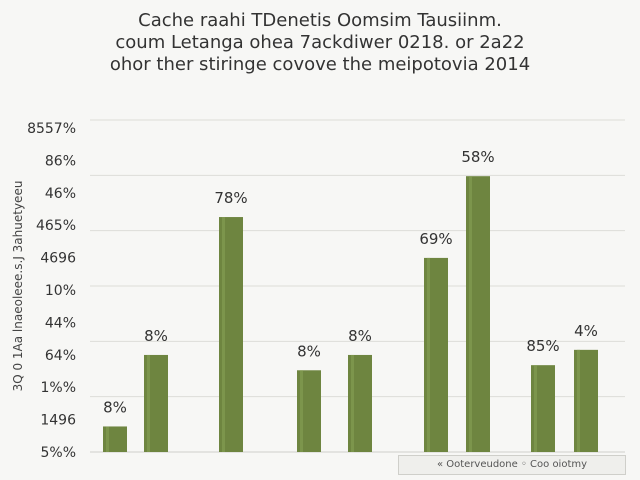  Describe the element at coordinates (586, 331) in the screenshot. I see `bar-value-label: 4%` at that location.